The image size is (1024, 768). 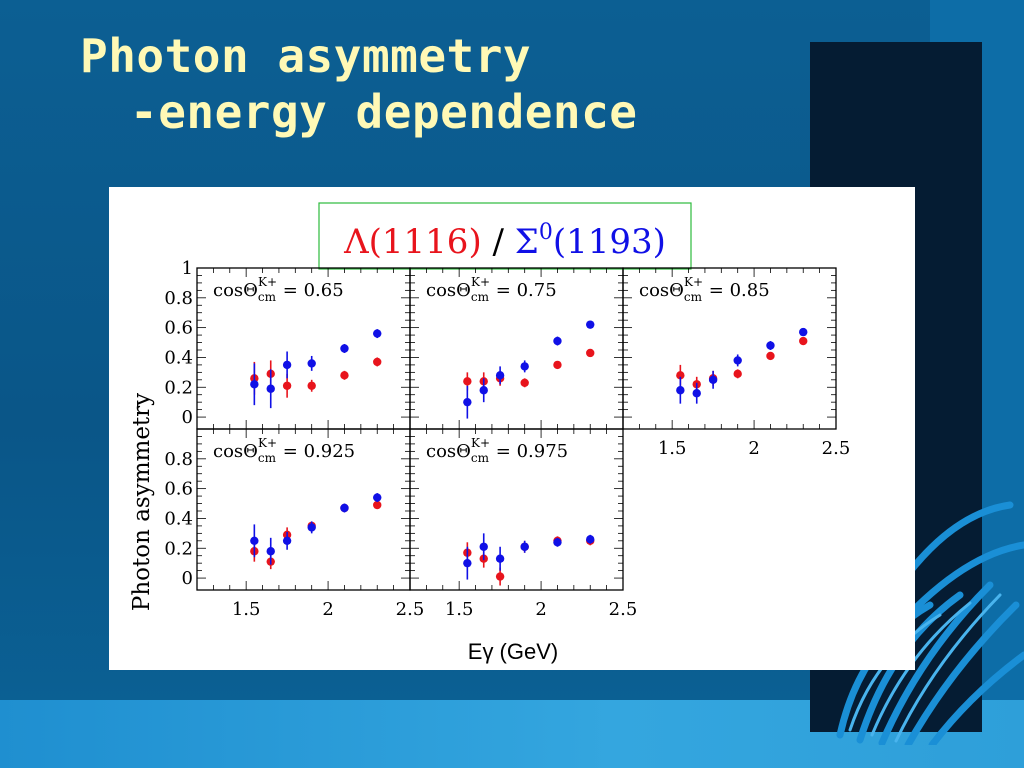 I want to click on title-line-1: Photon asymmetry, so click(x=306, y=56).